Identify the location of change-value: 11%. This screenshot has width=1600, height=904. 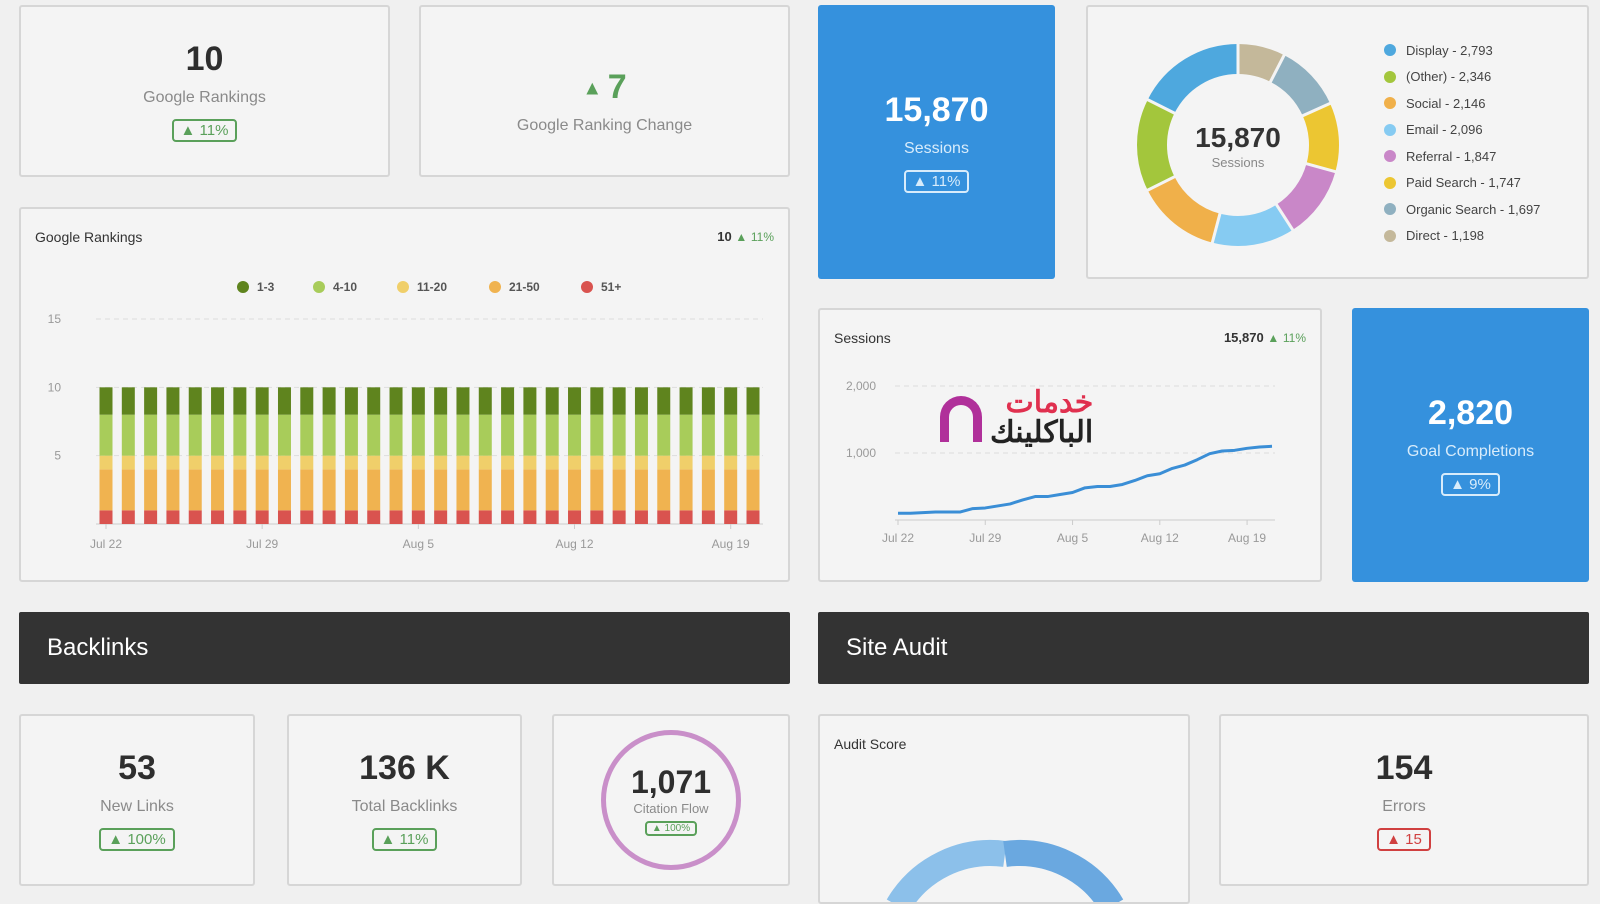
(946, 181).